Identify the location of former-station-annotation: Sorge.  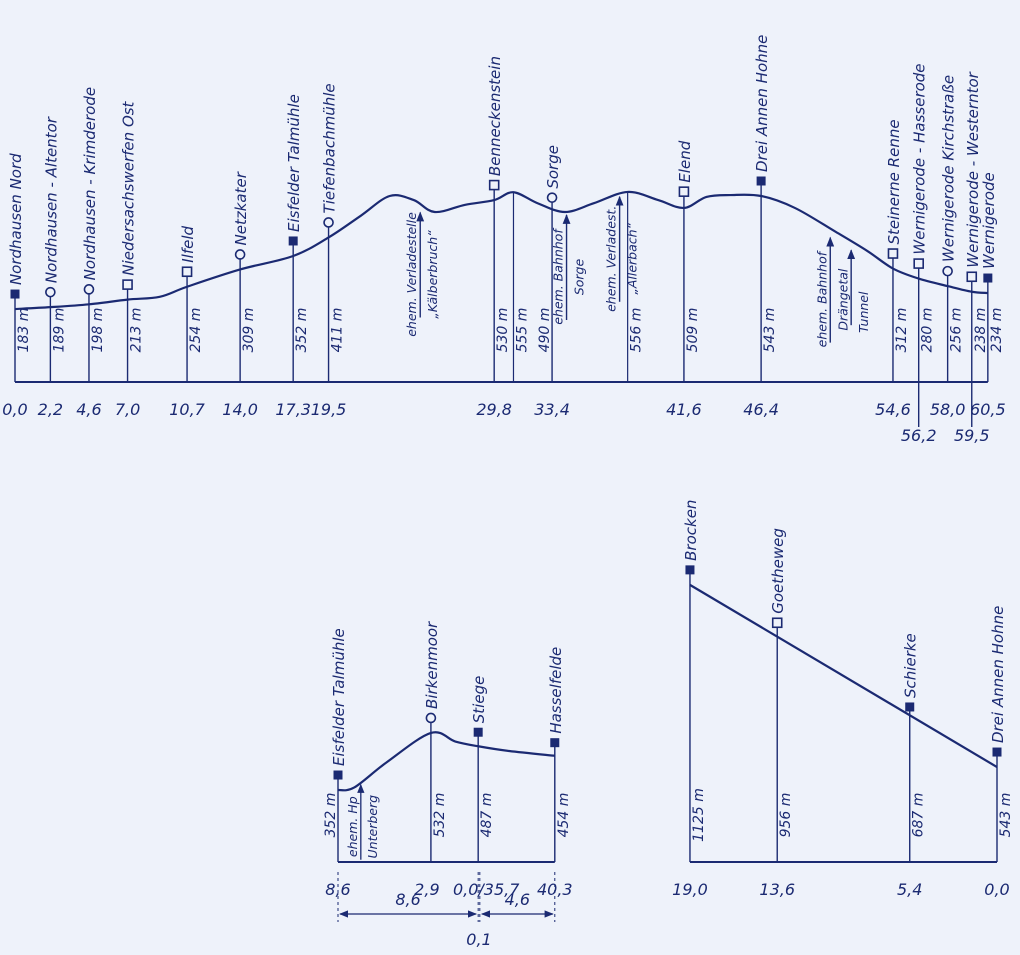
(579, 277).